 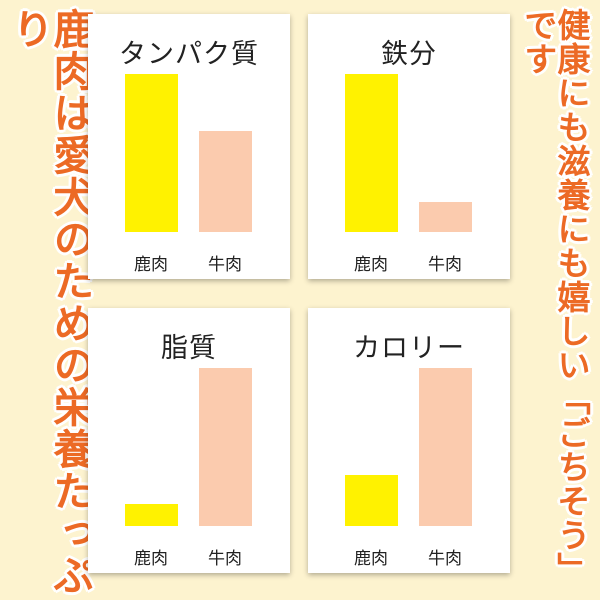 What do you see at coordinates (445, 447) in the screenshot?
I see `calorie-beef-bar` at bounding box center [445, 447].